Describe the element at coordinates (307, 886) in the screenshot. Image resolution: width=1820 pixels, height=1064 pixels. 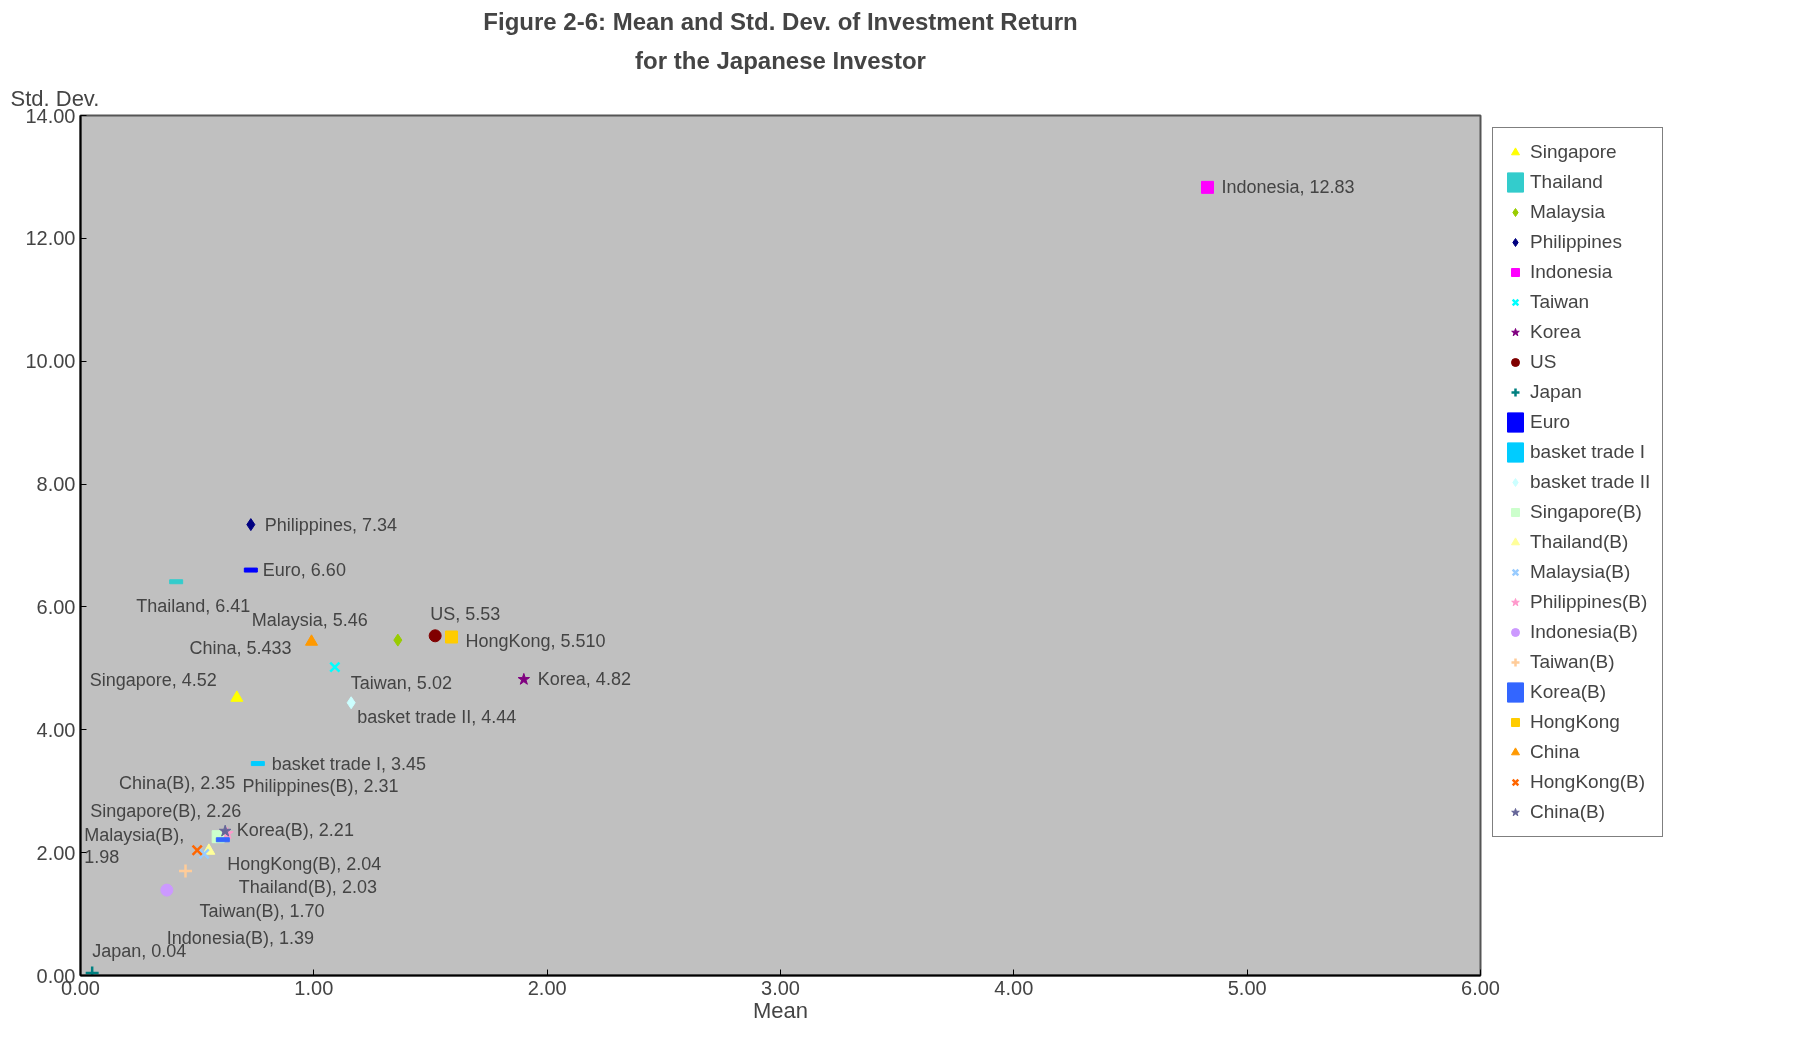
I see `annotation: Thailand(B), 2.03` at that location.